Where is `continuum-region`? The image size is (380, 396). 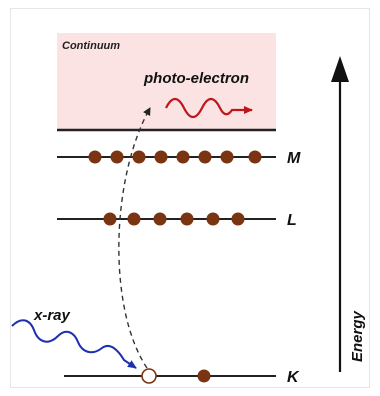 continuum-region is located at coordinates (166, 81).